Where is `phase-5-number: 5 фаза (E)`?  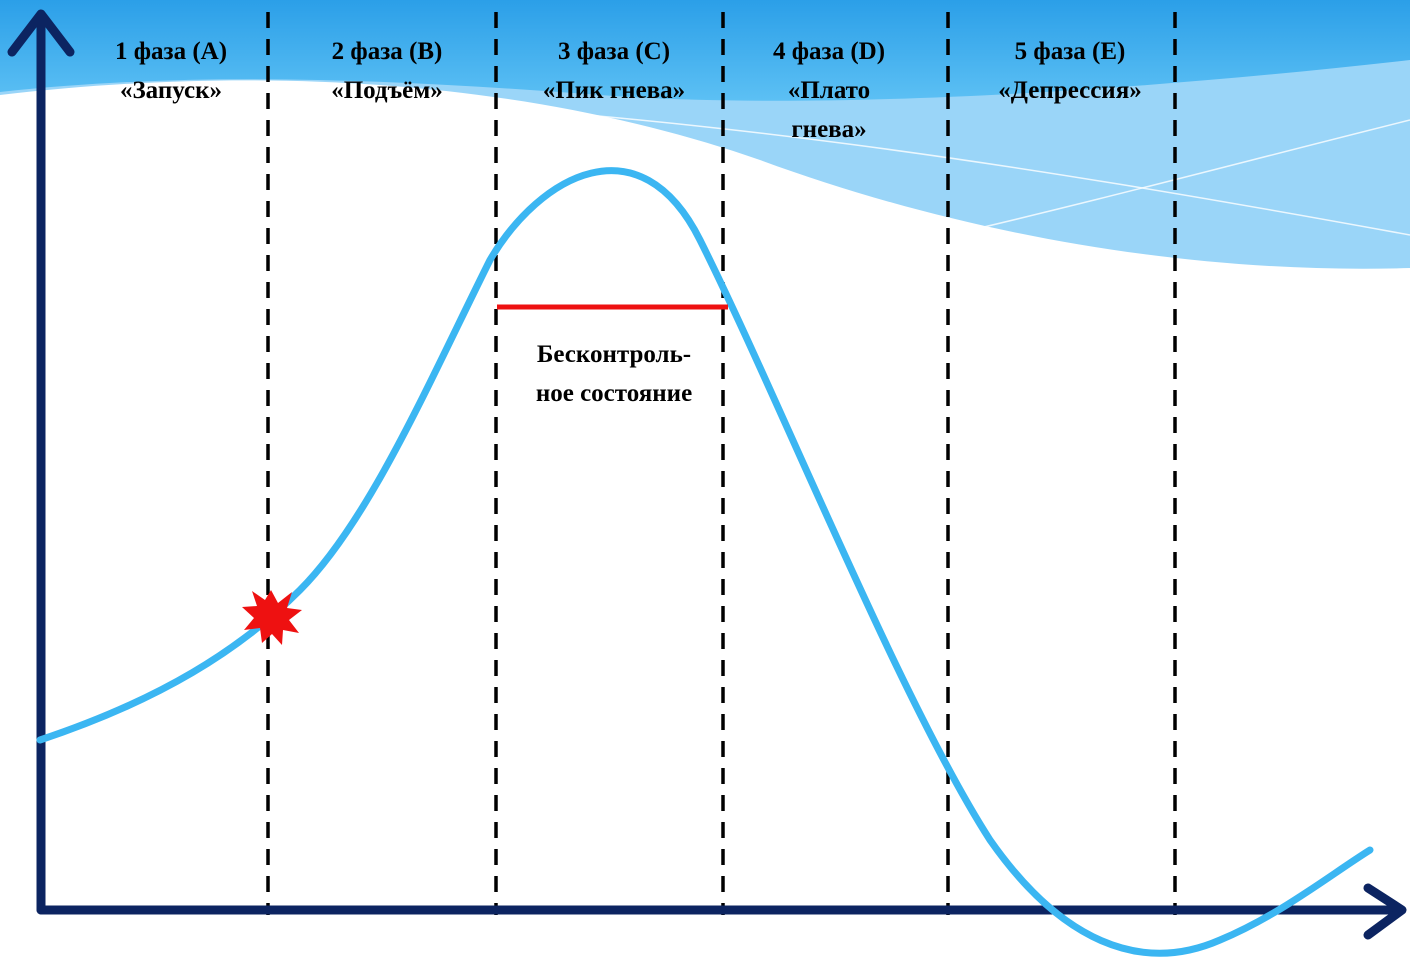
phase-5-number: 5 фаза (E) is located at coordinates (1070, 51).